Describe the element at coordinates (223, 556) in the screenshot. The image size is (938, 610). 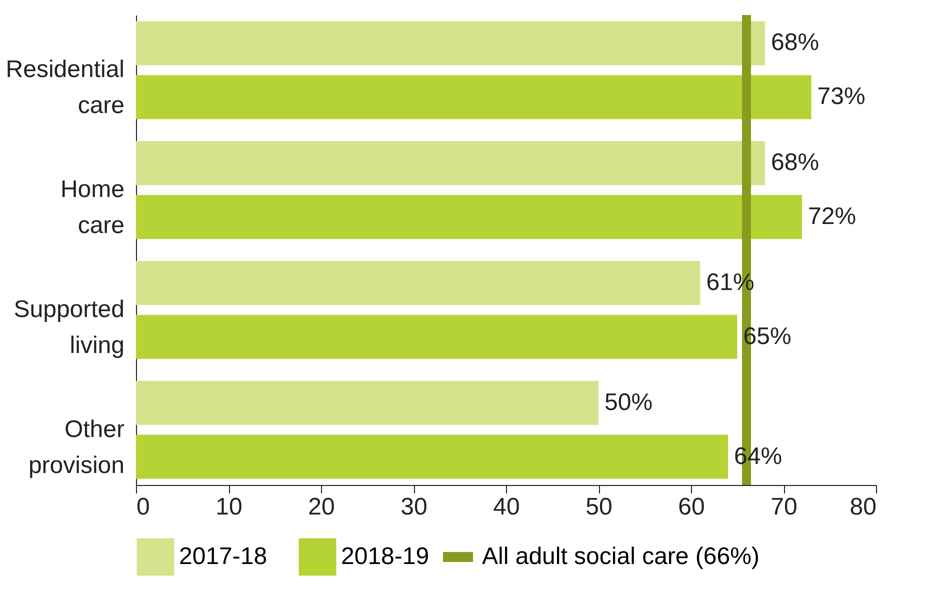
I see `legend-label: 2017-18` at that location.